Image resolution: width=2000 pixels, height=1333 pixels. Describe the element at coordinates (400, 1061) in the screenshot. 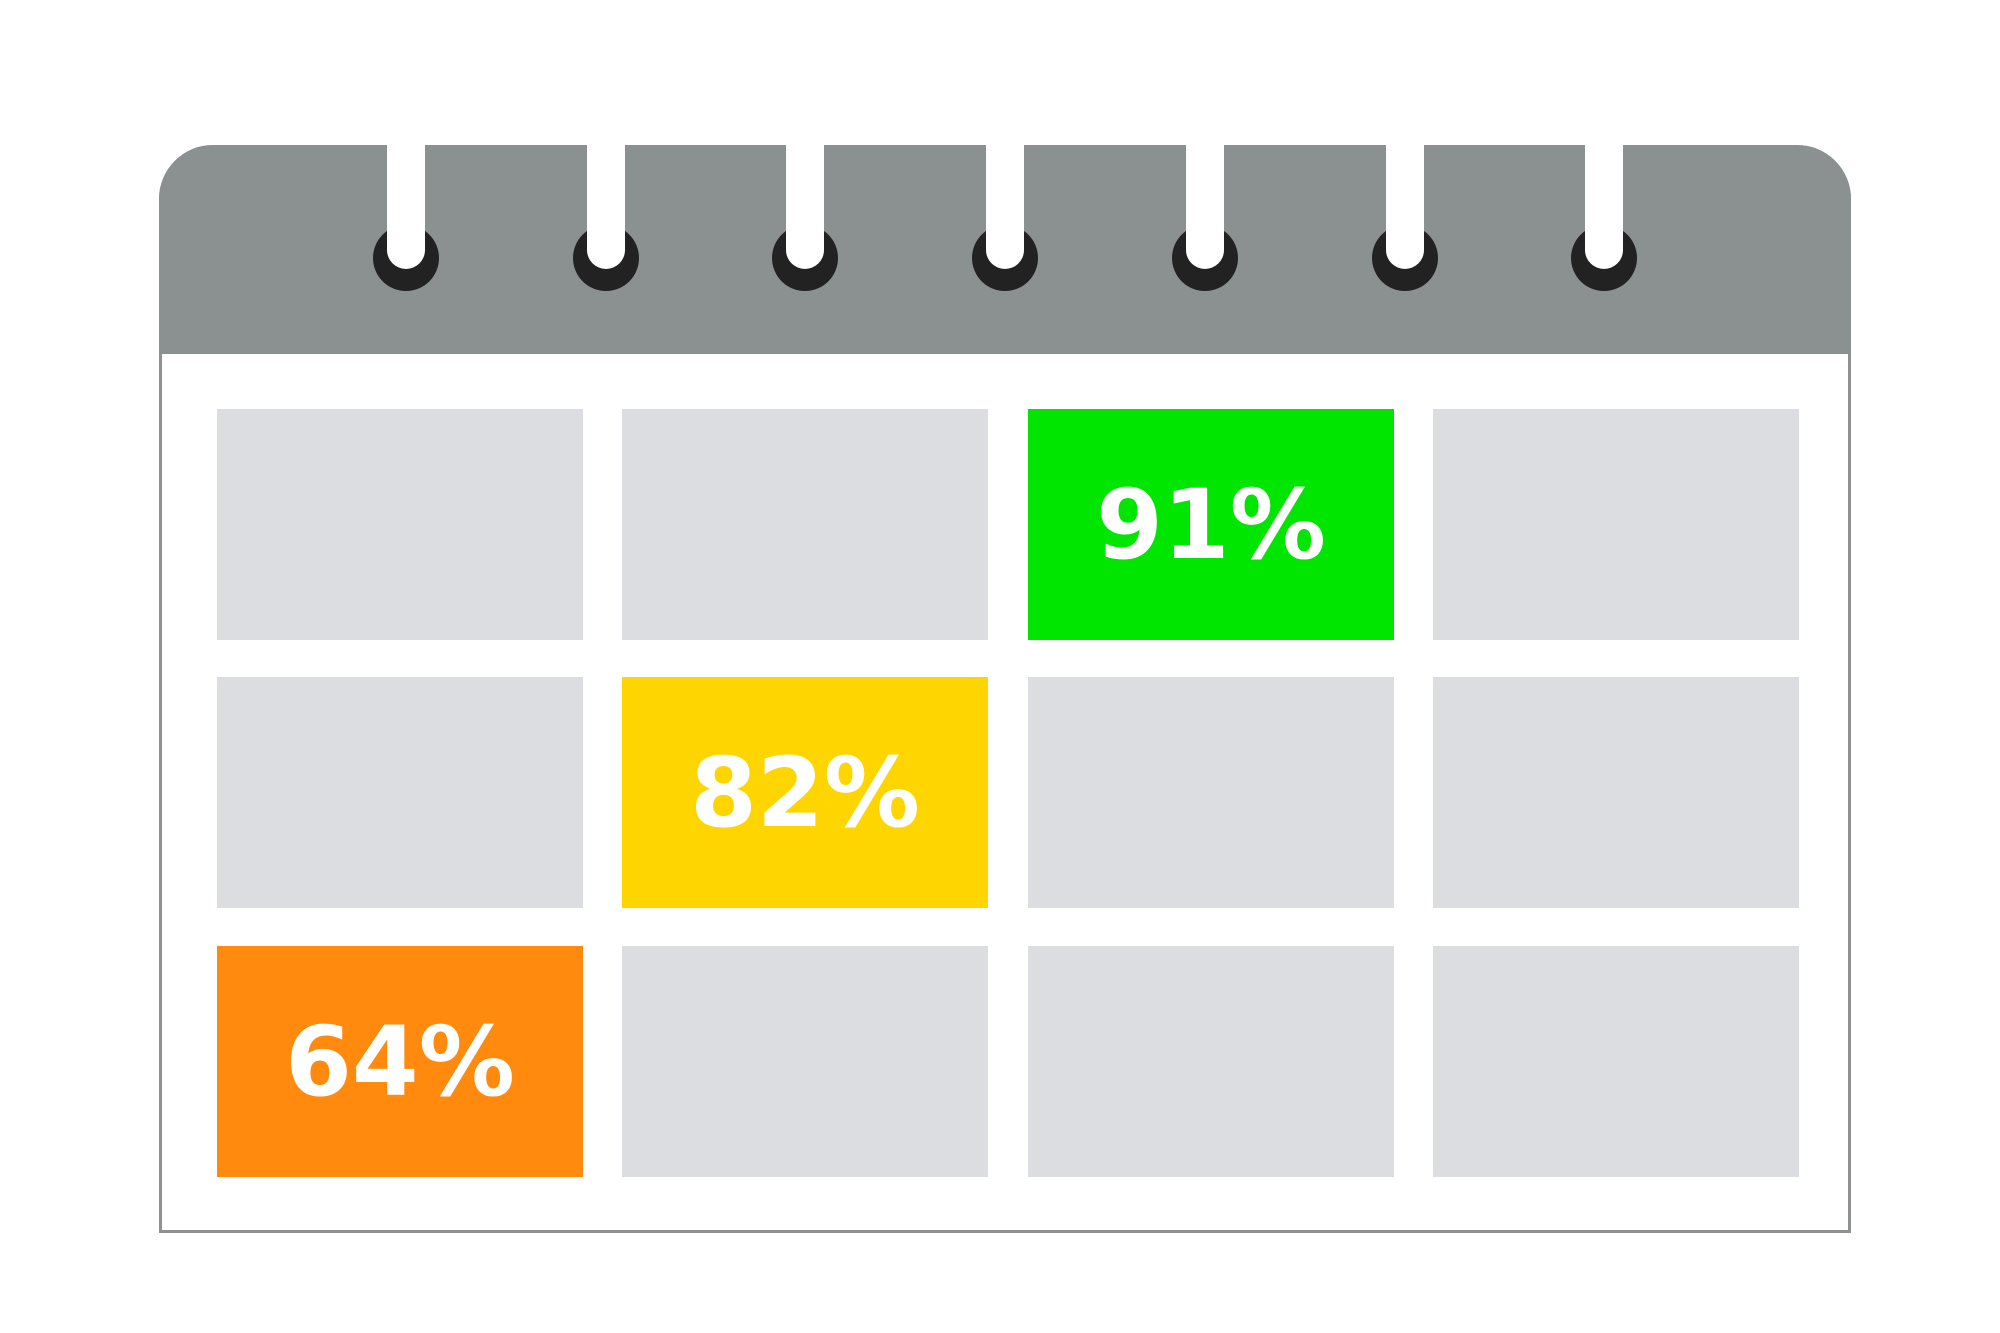

I see `highlighted-day-cell: 64%` at that location.